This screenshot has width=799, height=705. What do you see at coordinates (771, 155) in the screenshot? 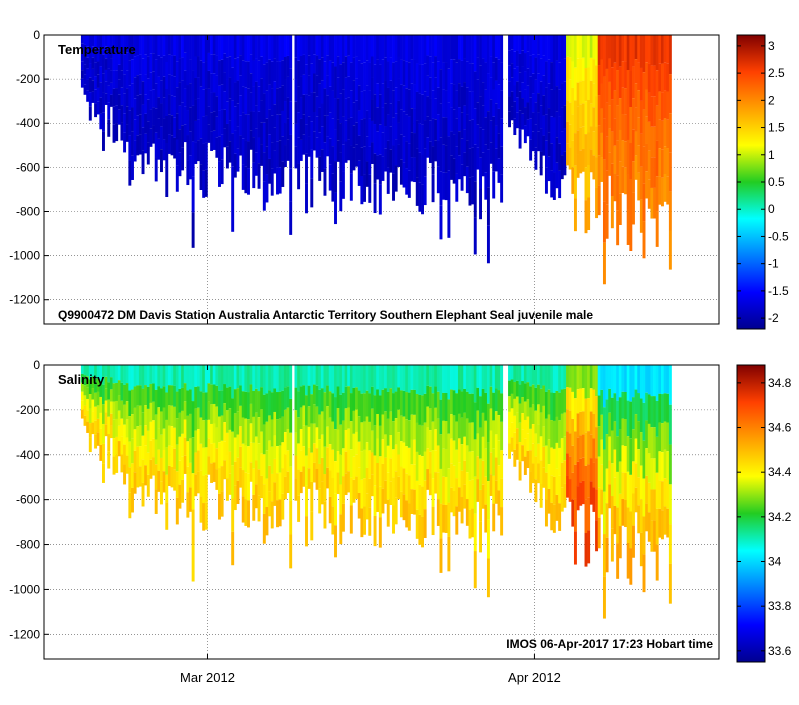
I see `temperature-colorbar-tick-label: 1` at bounding box center [771, 155].